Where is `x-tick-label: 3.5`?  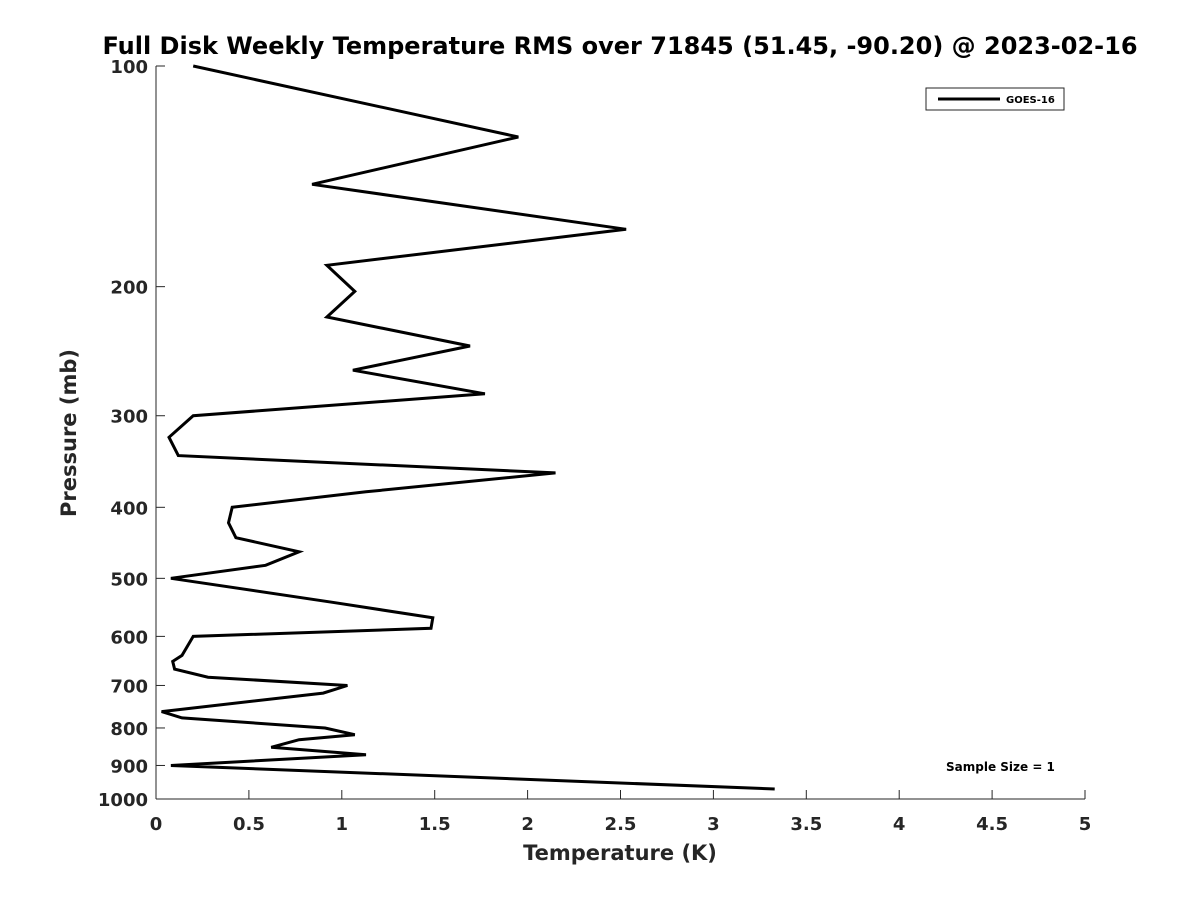 x-tick-label: 3.5 is located at coordinates (806, 824).